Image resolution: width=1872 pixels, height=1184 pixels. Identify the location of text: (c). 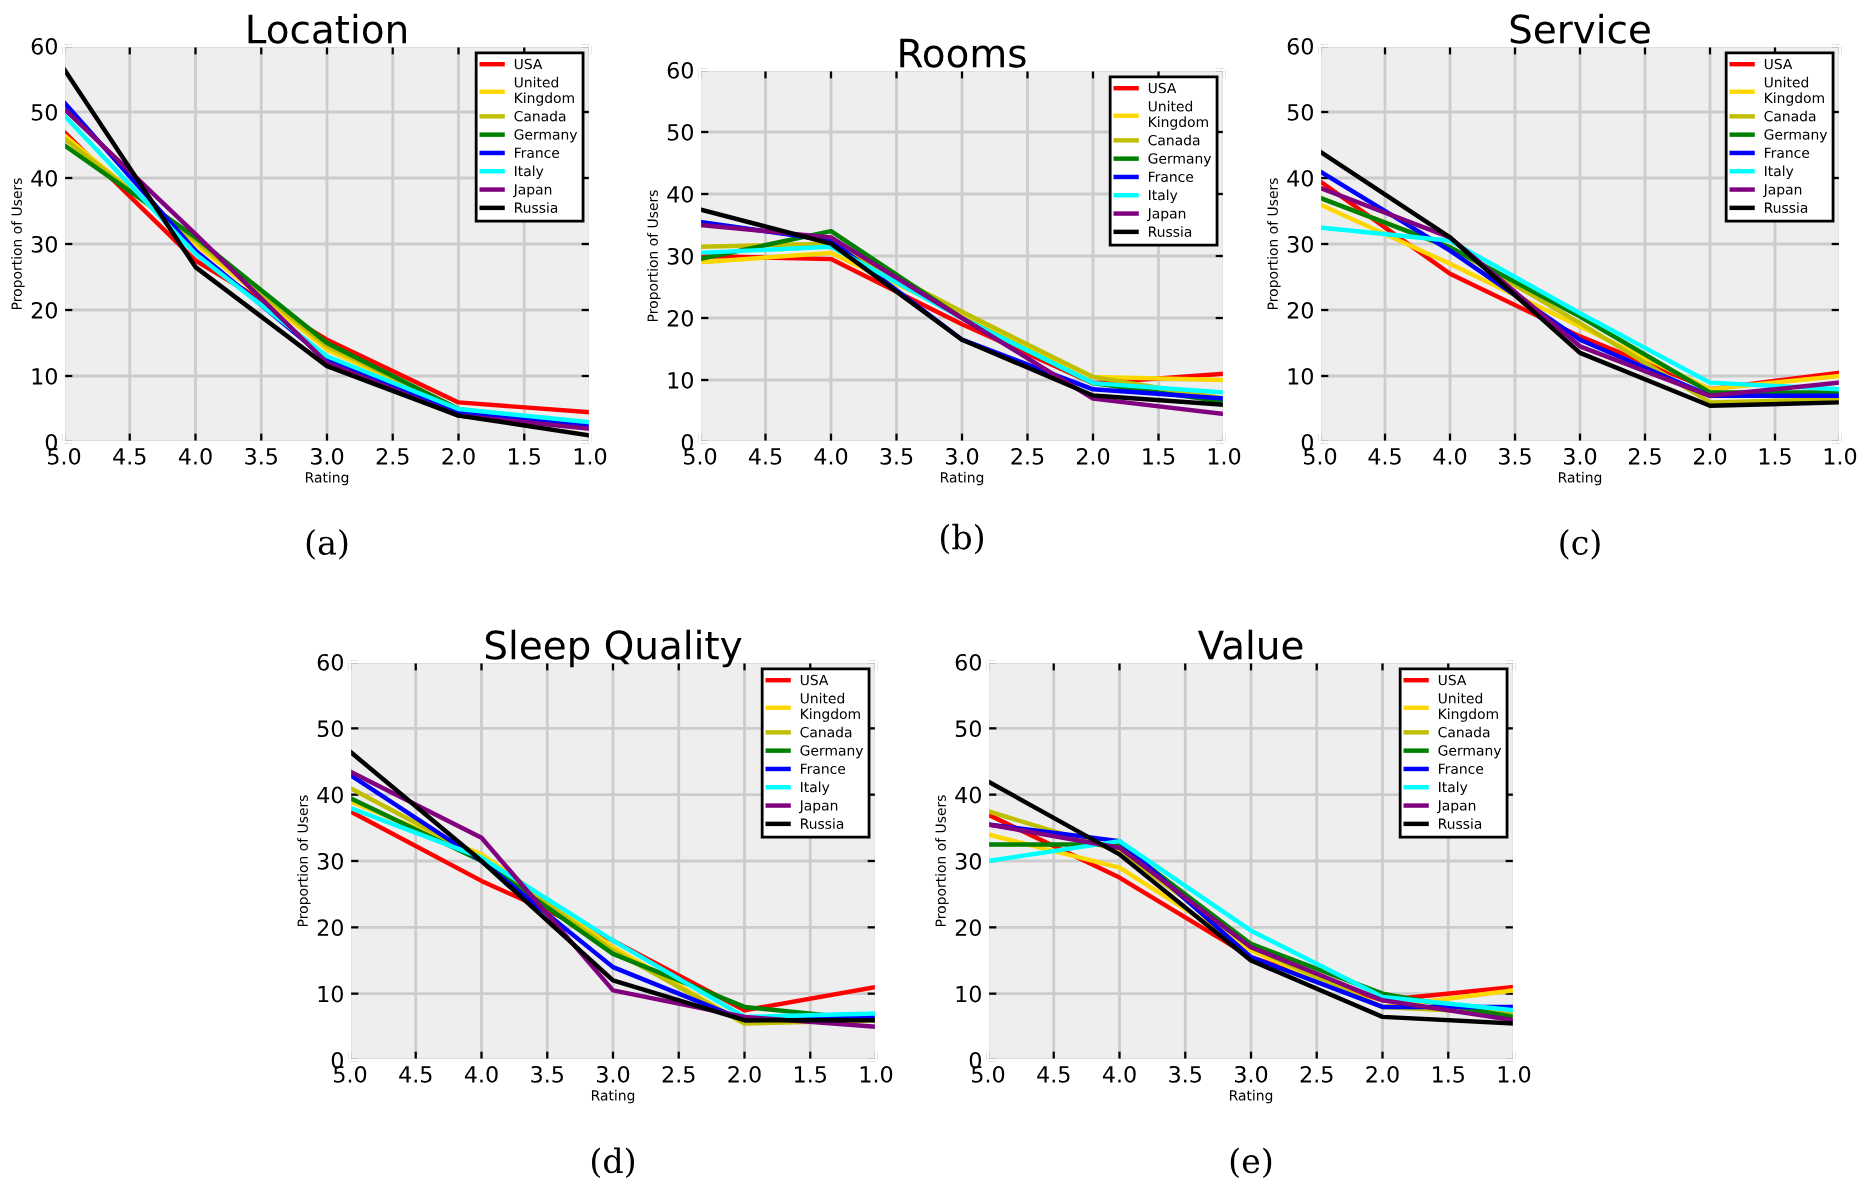
(1580, 544).